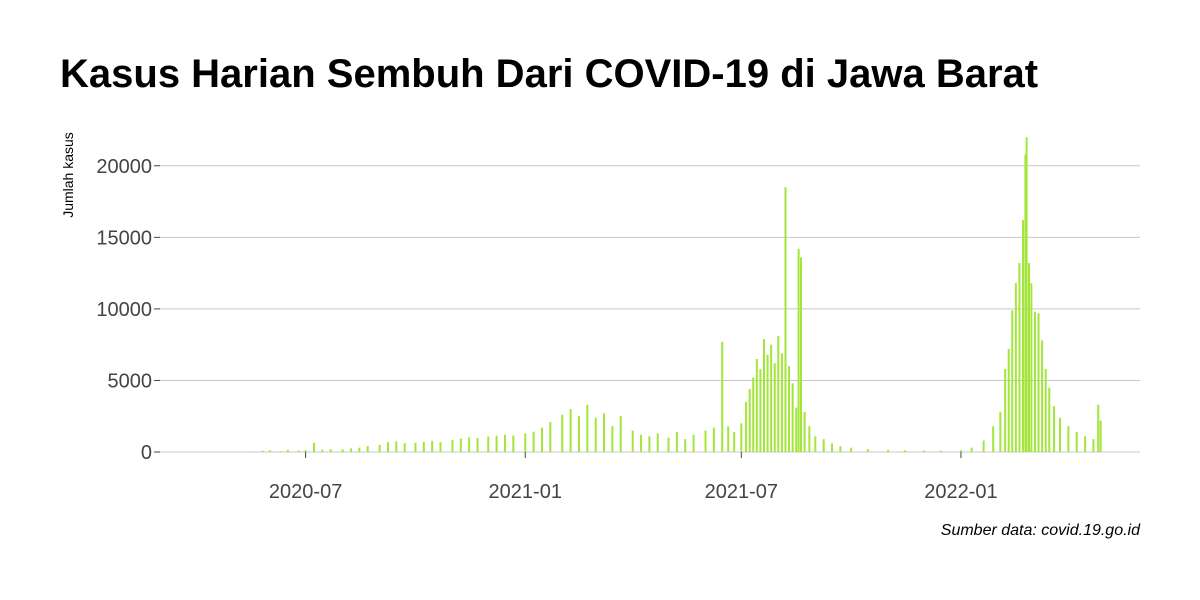  I want to click on x-tick-label-1: 2021-01, so click(525, 492).